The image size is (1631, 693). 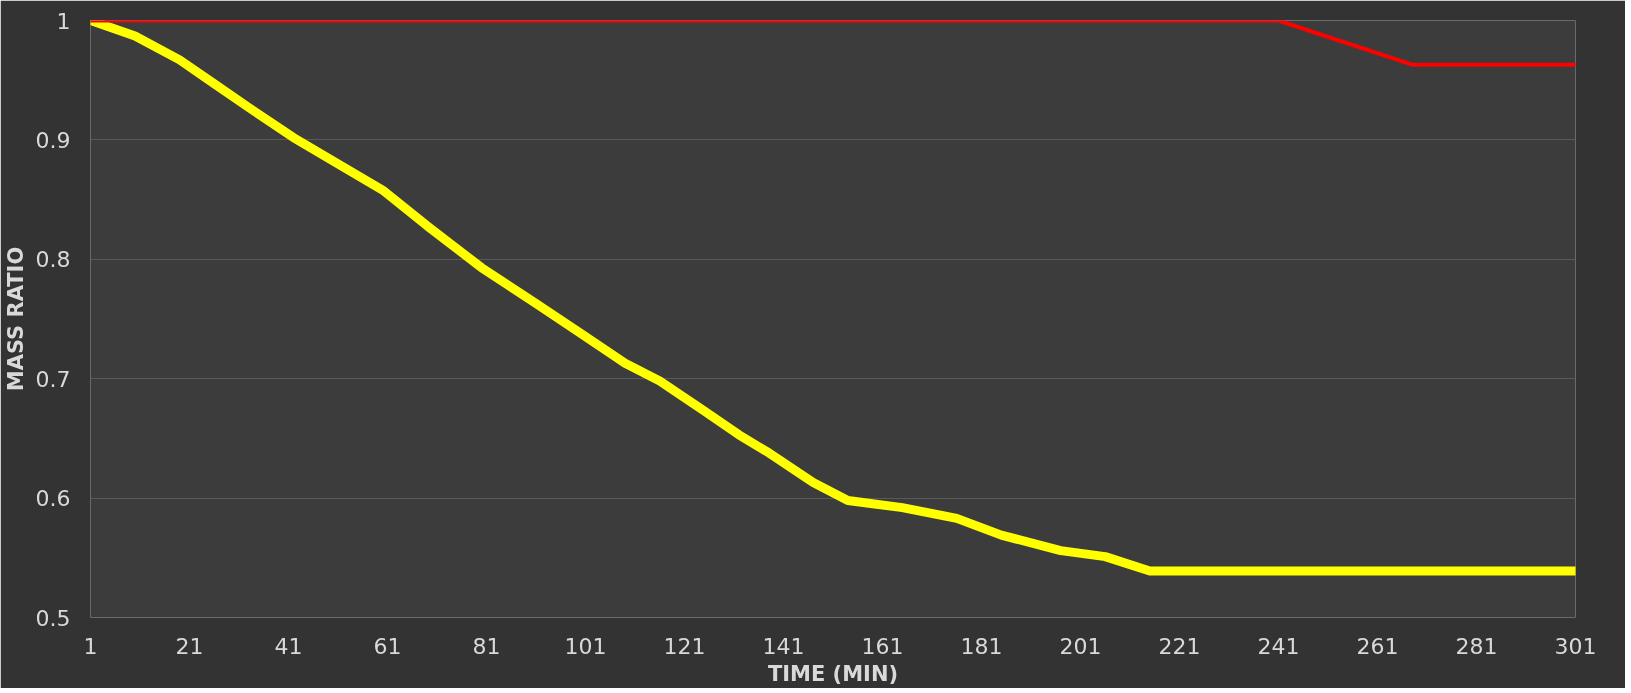 I want to click on x-tick-label: 61, so click(x=387, y=646).